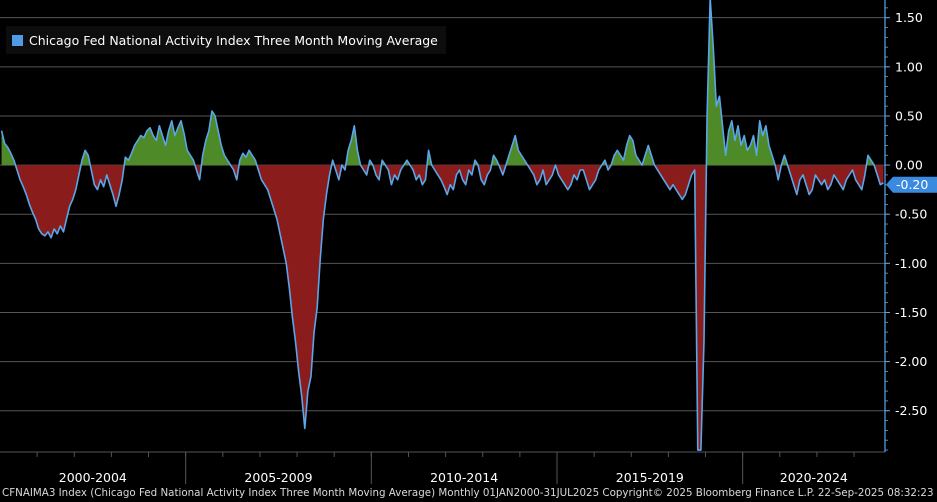 The height and width of the screenshot is (502, 937). What do you see at coordinates (93, 477) in the screenshot?
I see `x-tick-label: 2000-2004` at bounding box center [93, 477].